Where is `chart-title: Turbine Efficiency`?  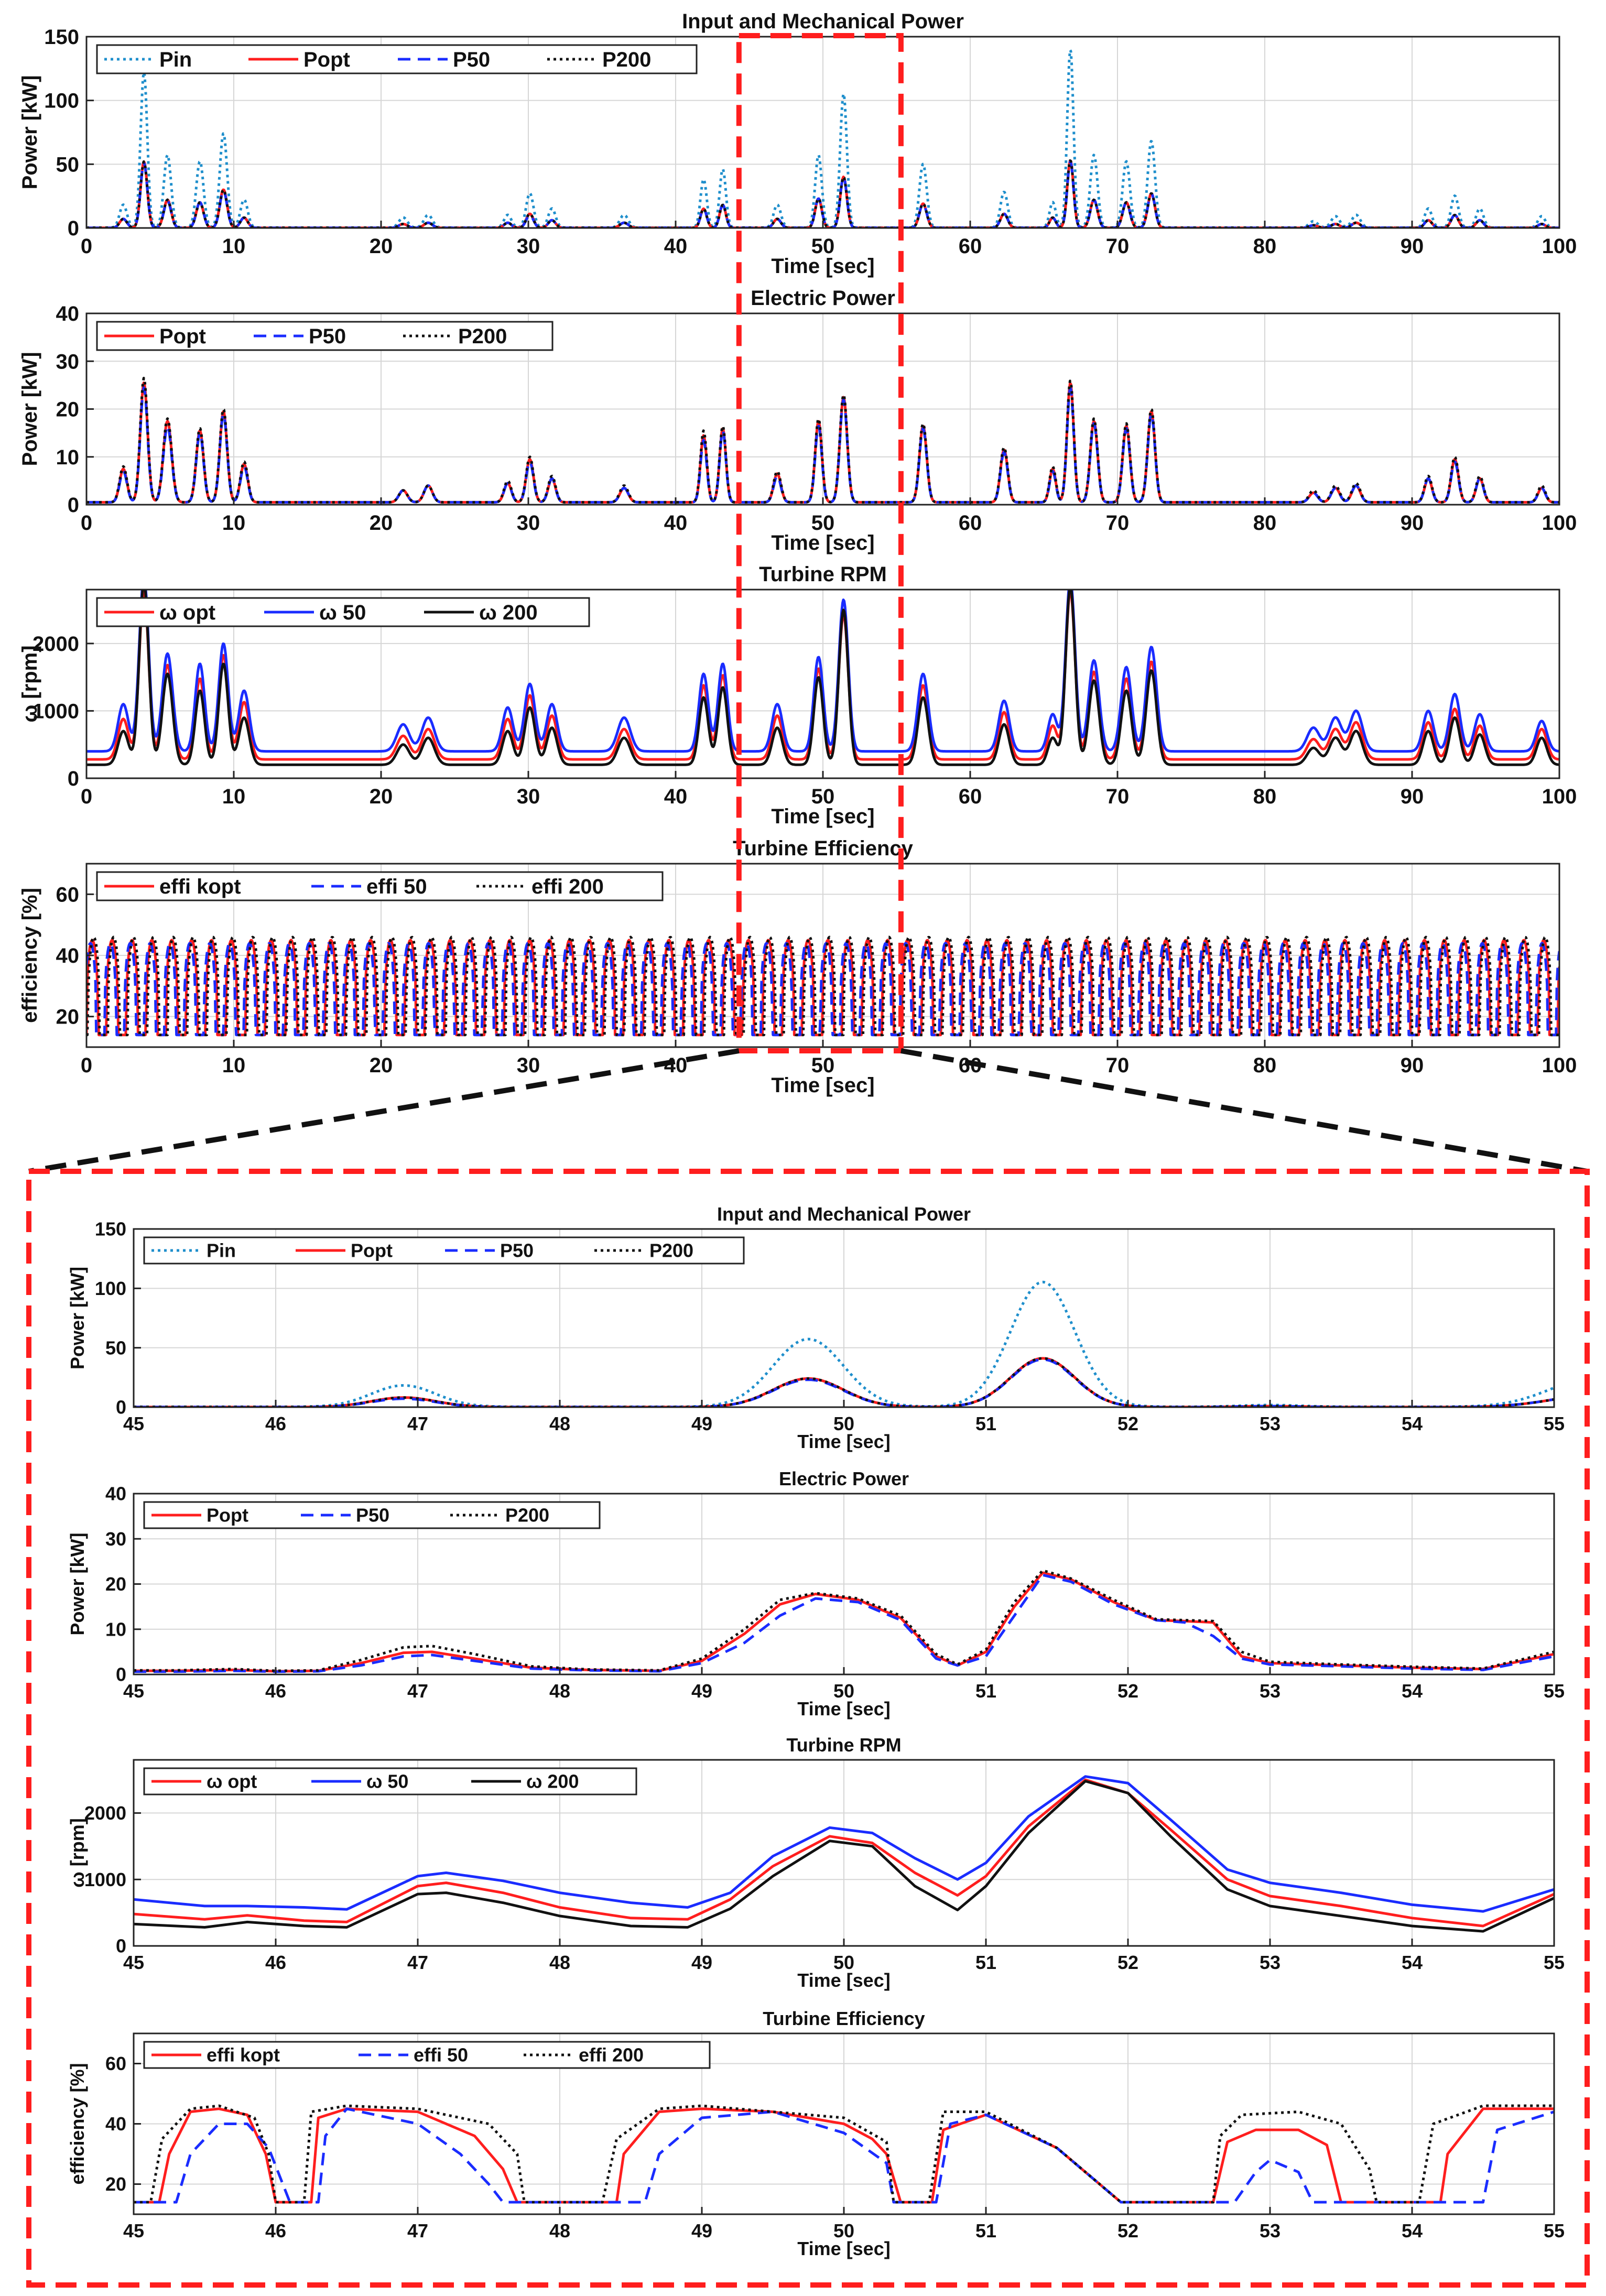
chart-title: Turbine Efficiency is located at coordinates (824, 848).